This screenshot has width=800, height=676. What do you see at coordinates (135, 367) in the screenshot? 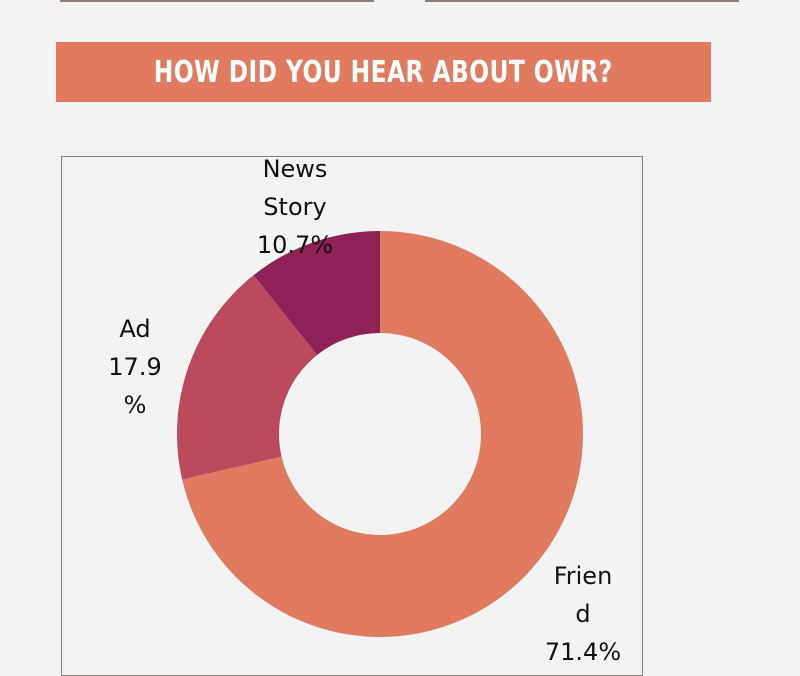
I see `slice-label-ad: Ad 17.9 %` at bounding box center [135, 367].